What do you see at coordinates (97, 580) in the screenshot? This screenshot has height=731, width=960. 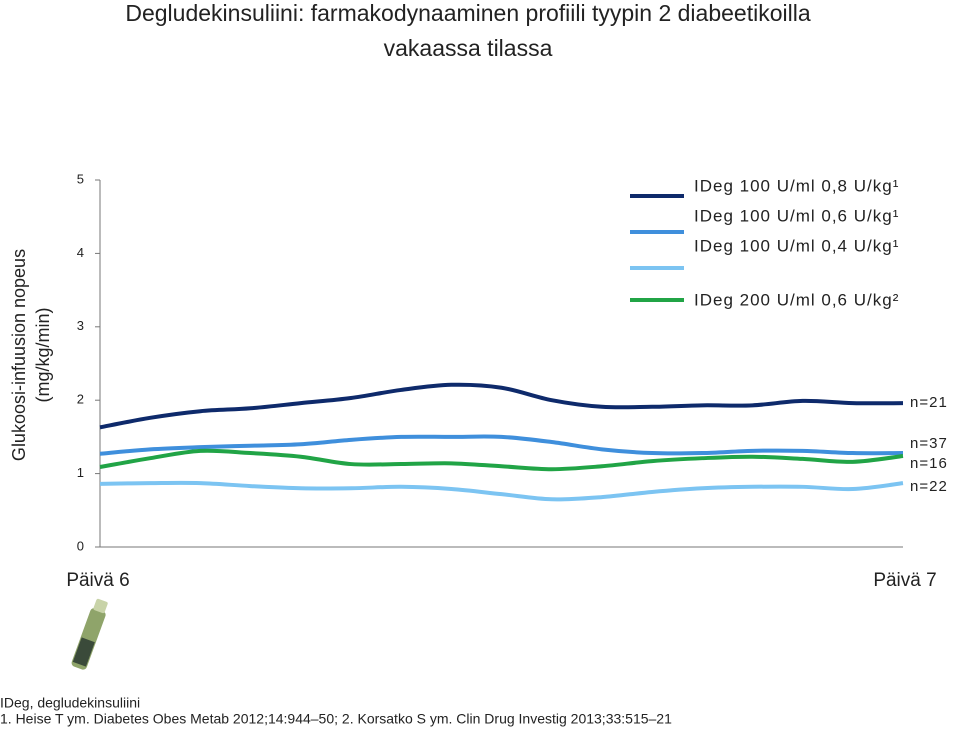 I see `x-tick-label: Päivä 6` at bounding box center [97, 580].